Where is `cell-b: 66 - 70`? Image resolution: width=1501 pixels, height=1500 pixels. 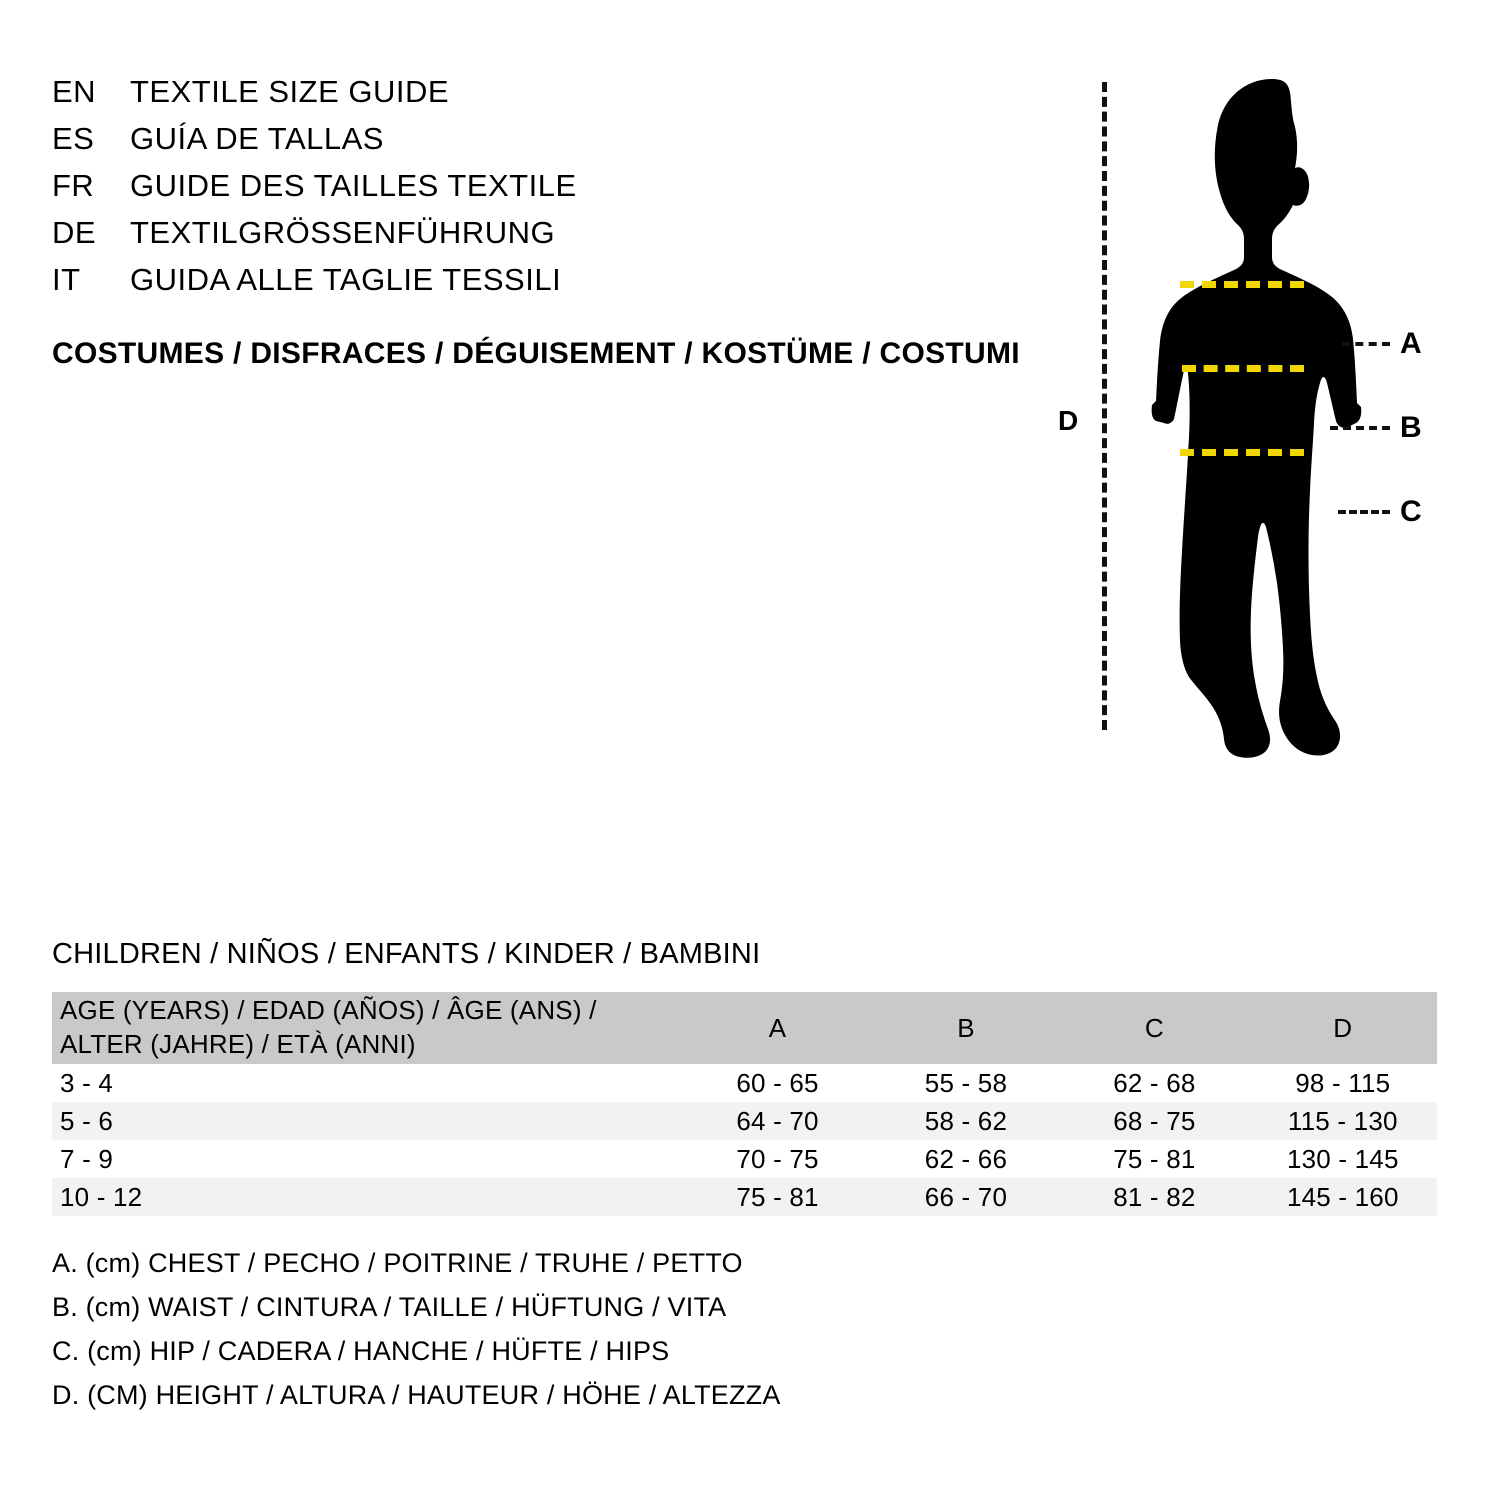 cell-b: 66 - 70 is located at coordinates (966, 1197).